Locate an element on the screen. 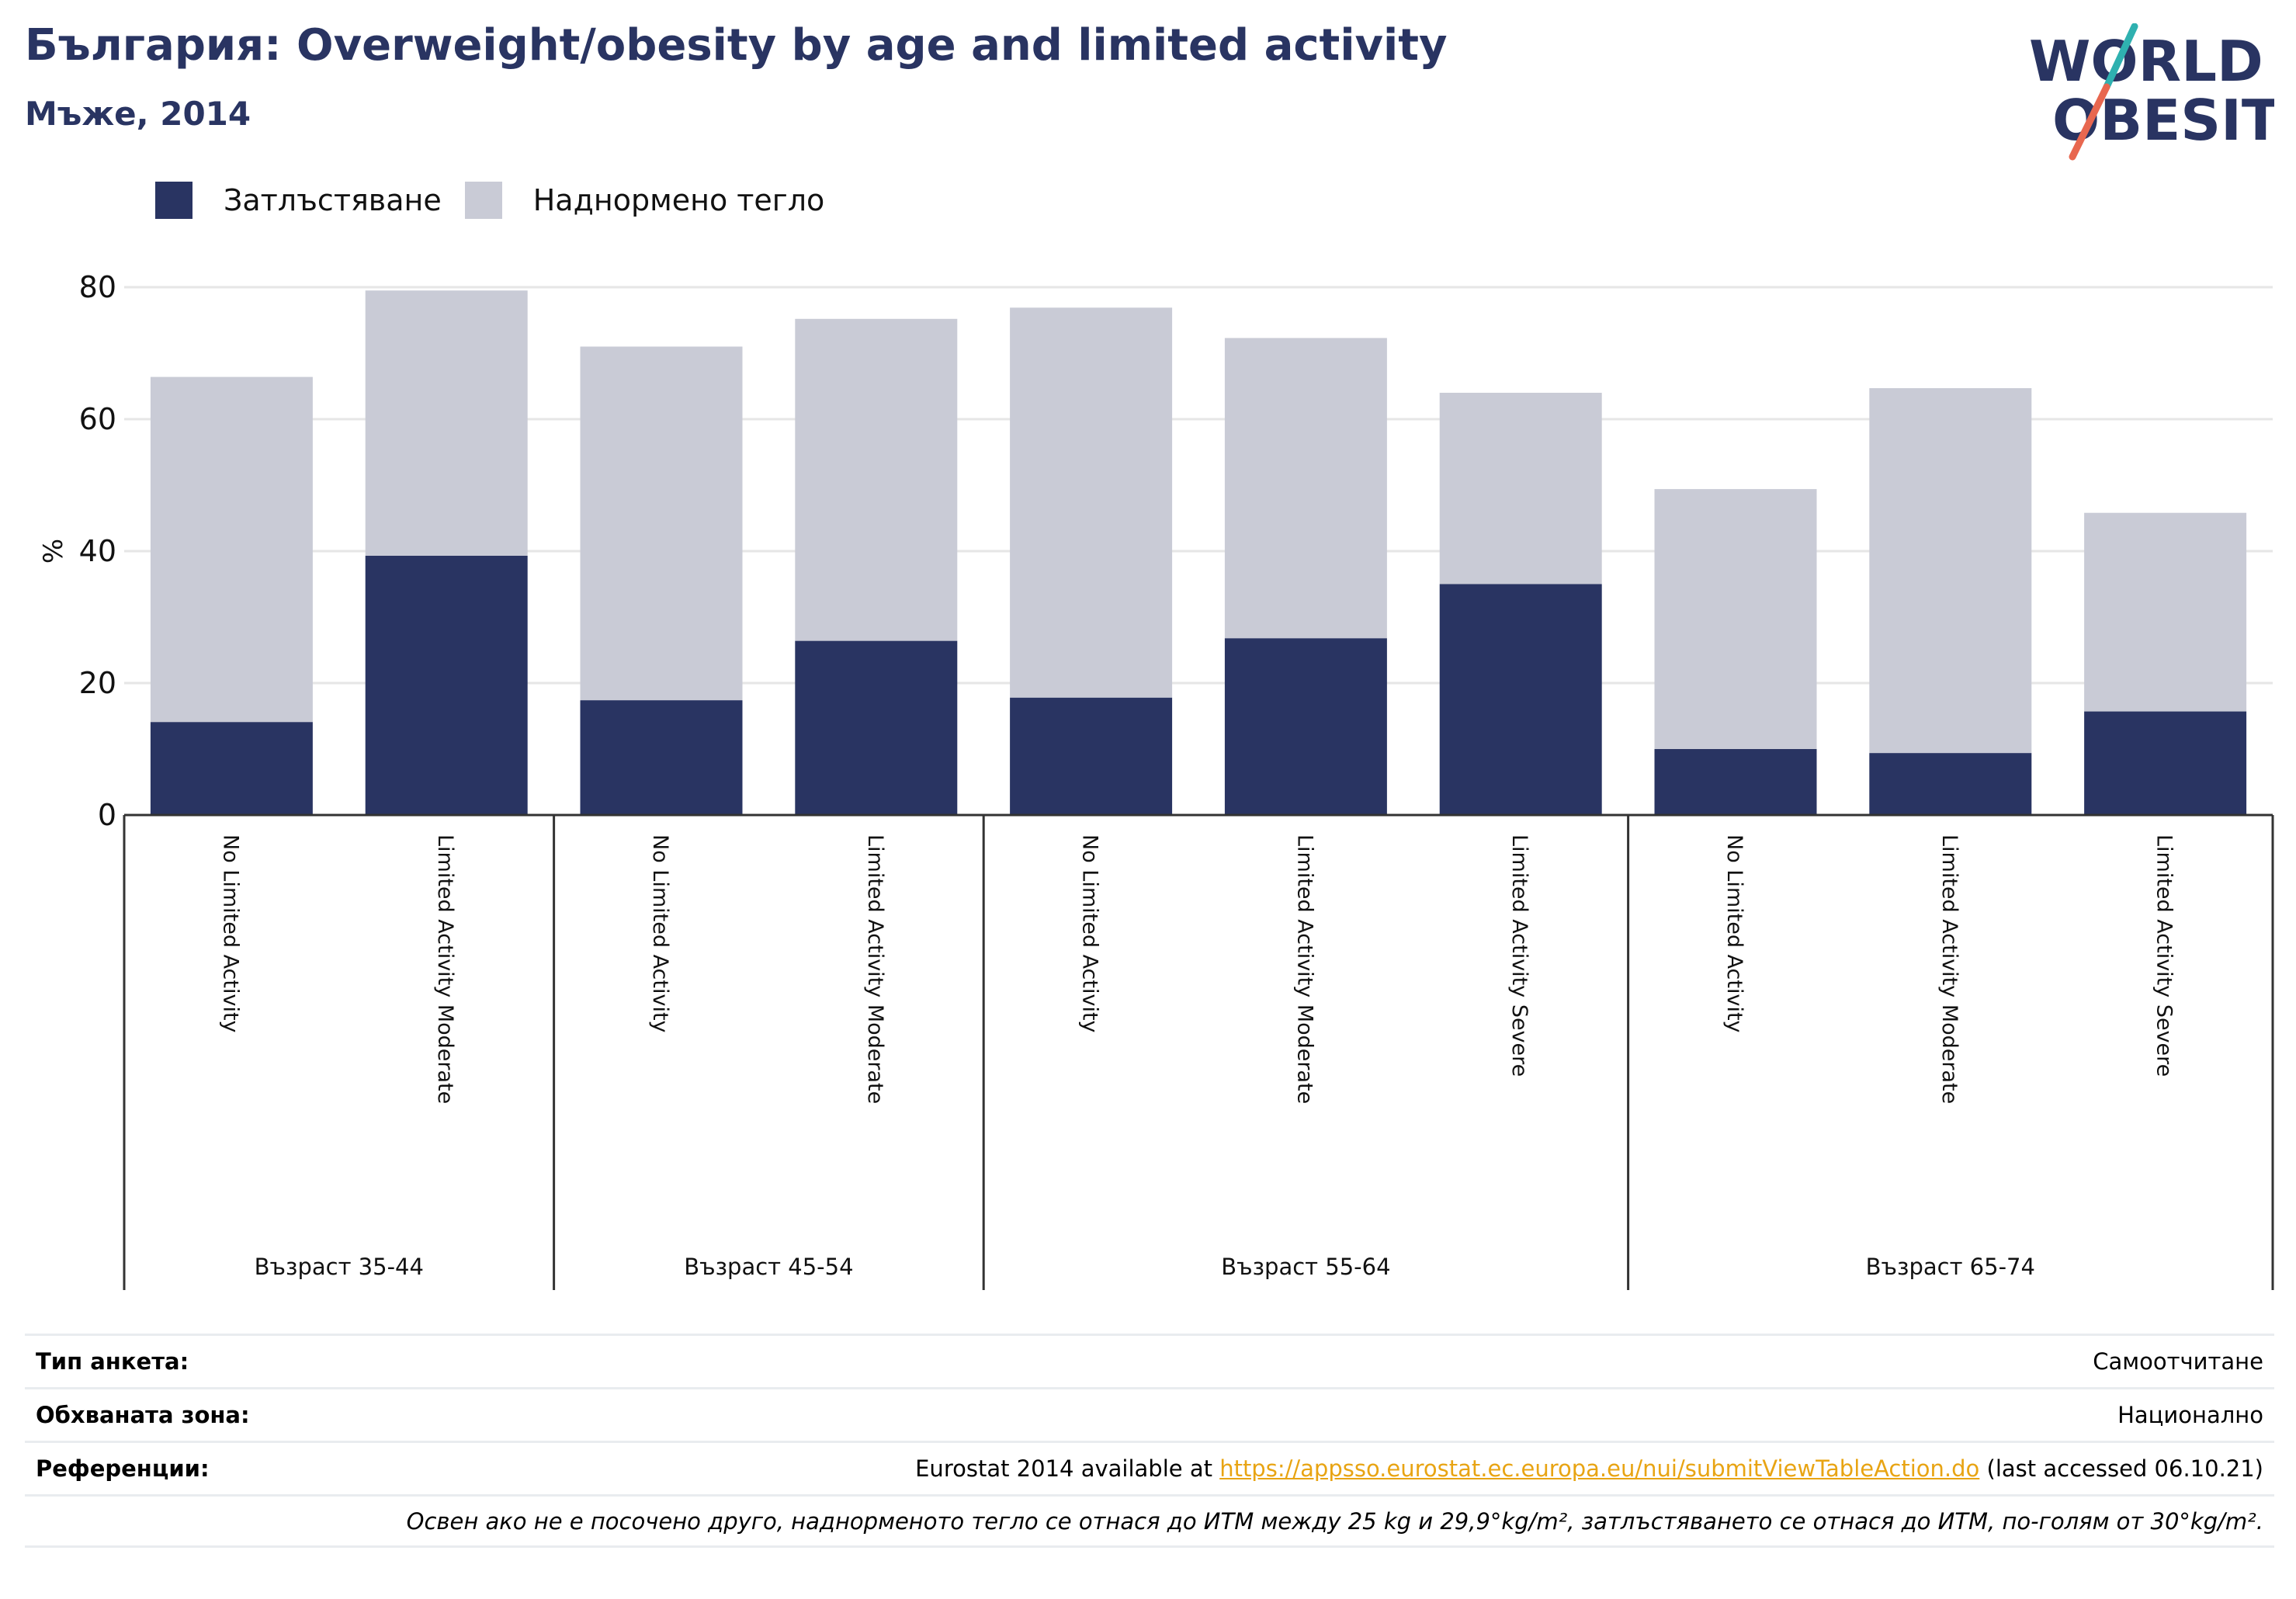 This screenshot has width=2296, height=1599. info-row-coverage: Обхваната зона: Национално is located at coordinates (1149, 1414).